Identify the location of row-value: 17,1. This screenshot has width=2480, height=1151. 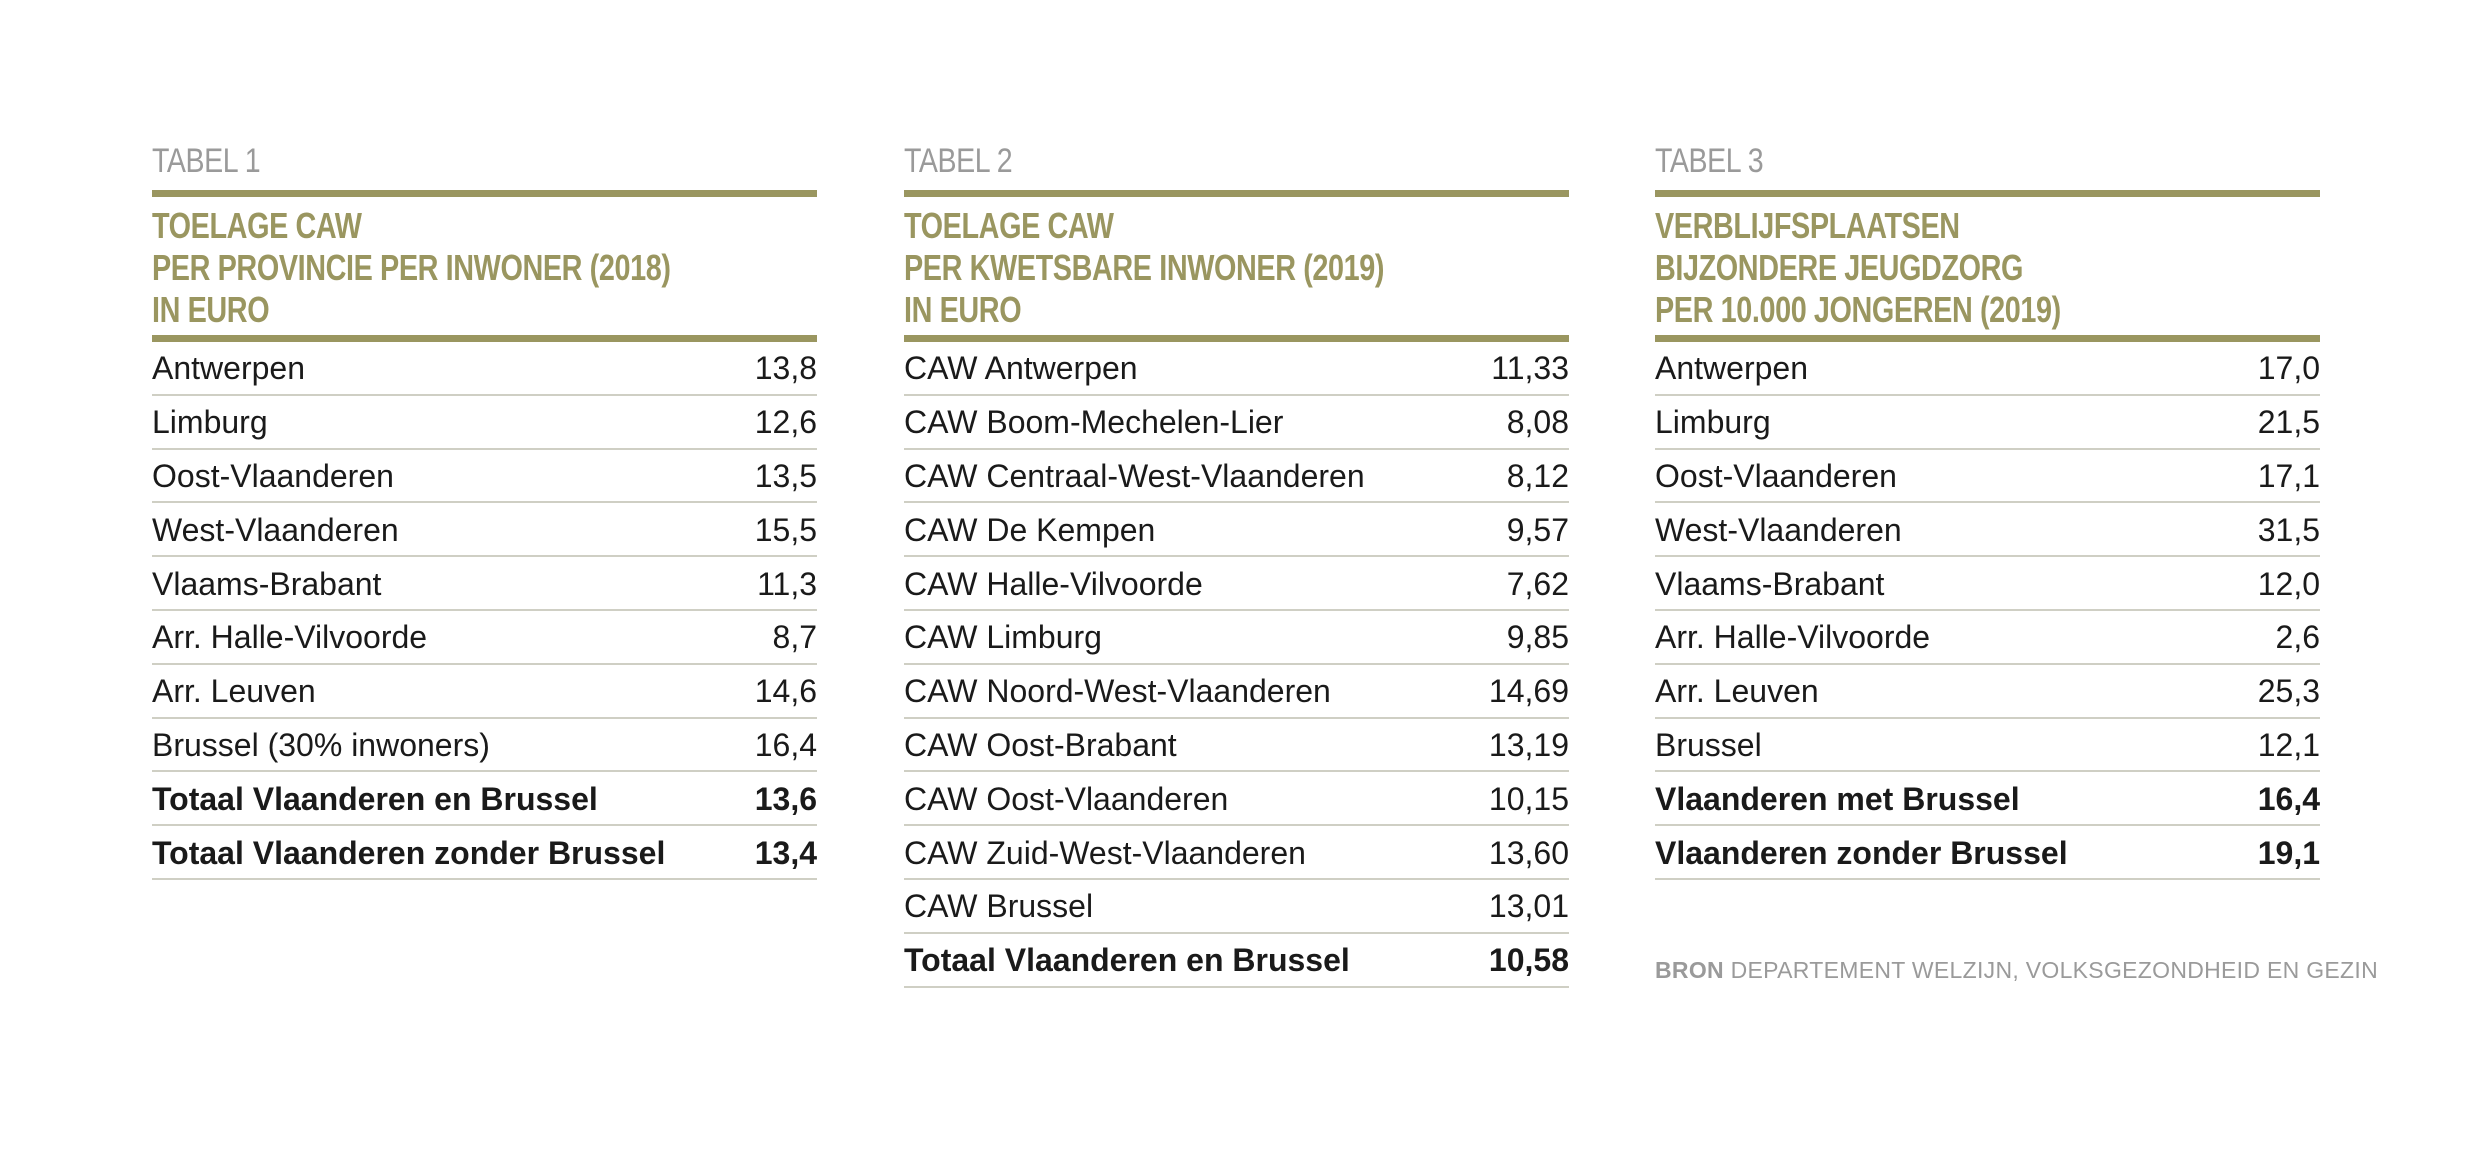
(2288, 475).